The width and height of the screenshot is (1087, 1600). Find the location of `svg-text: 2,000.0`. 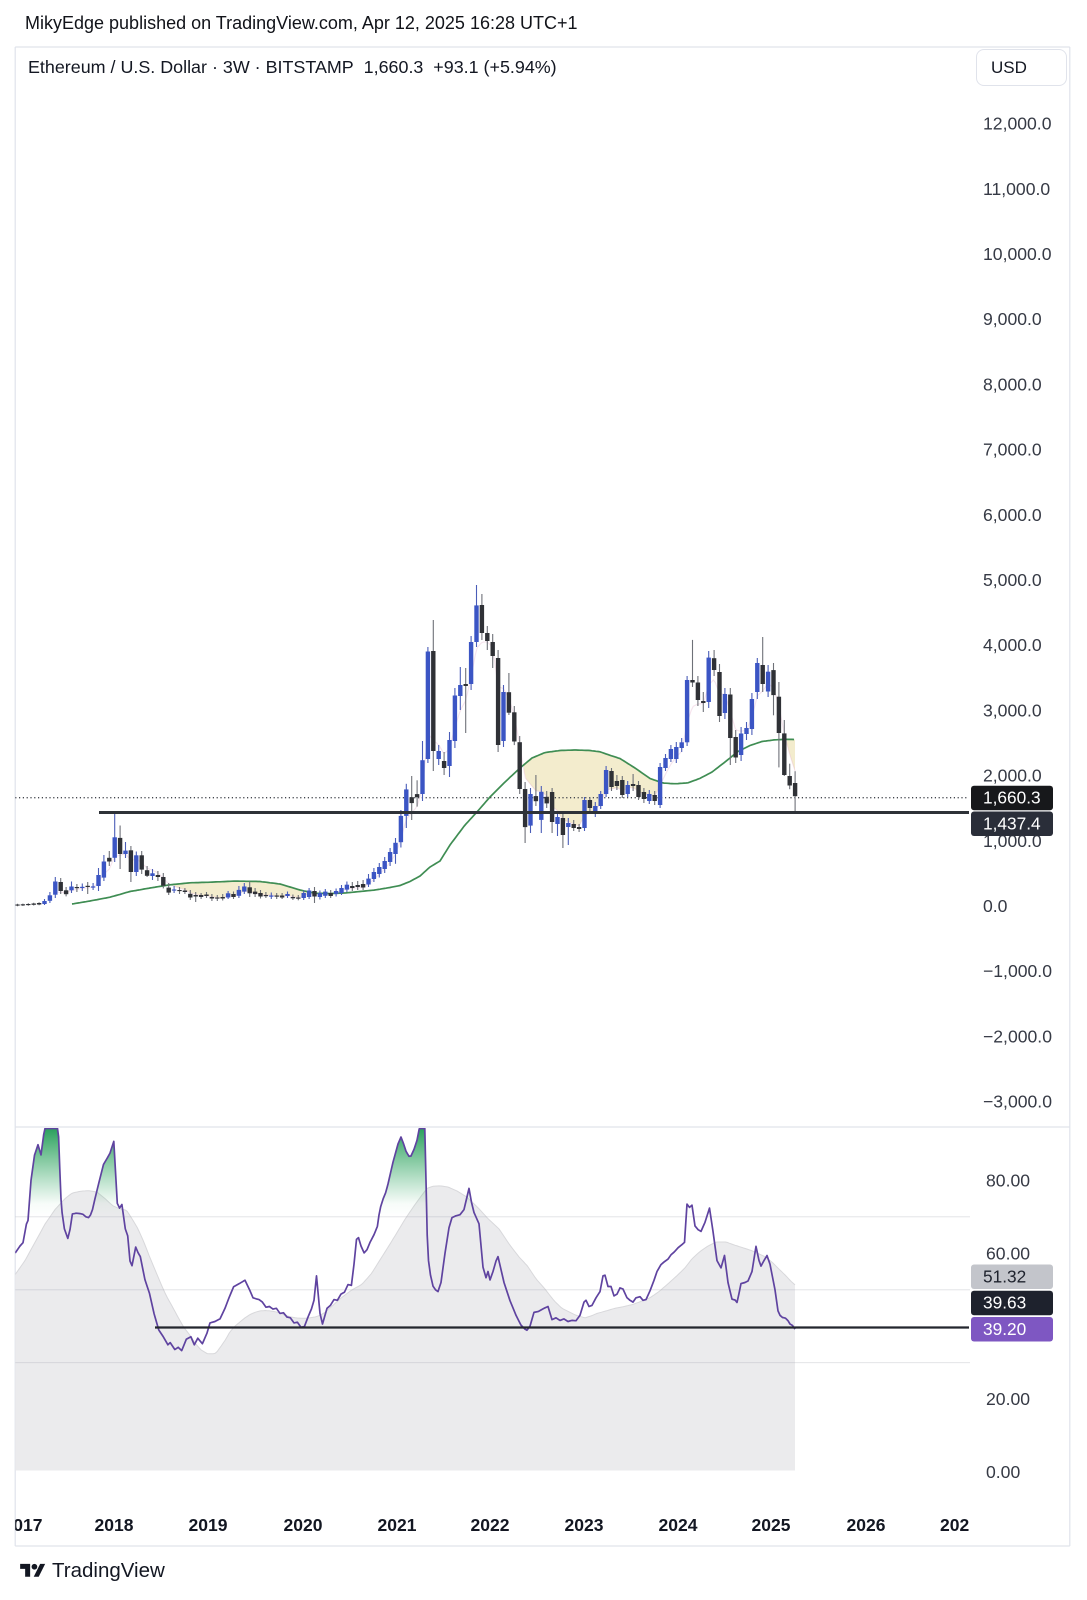

svg-text: 2,000.0 is located at coordinates (1012, 776).